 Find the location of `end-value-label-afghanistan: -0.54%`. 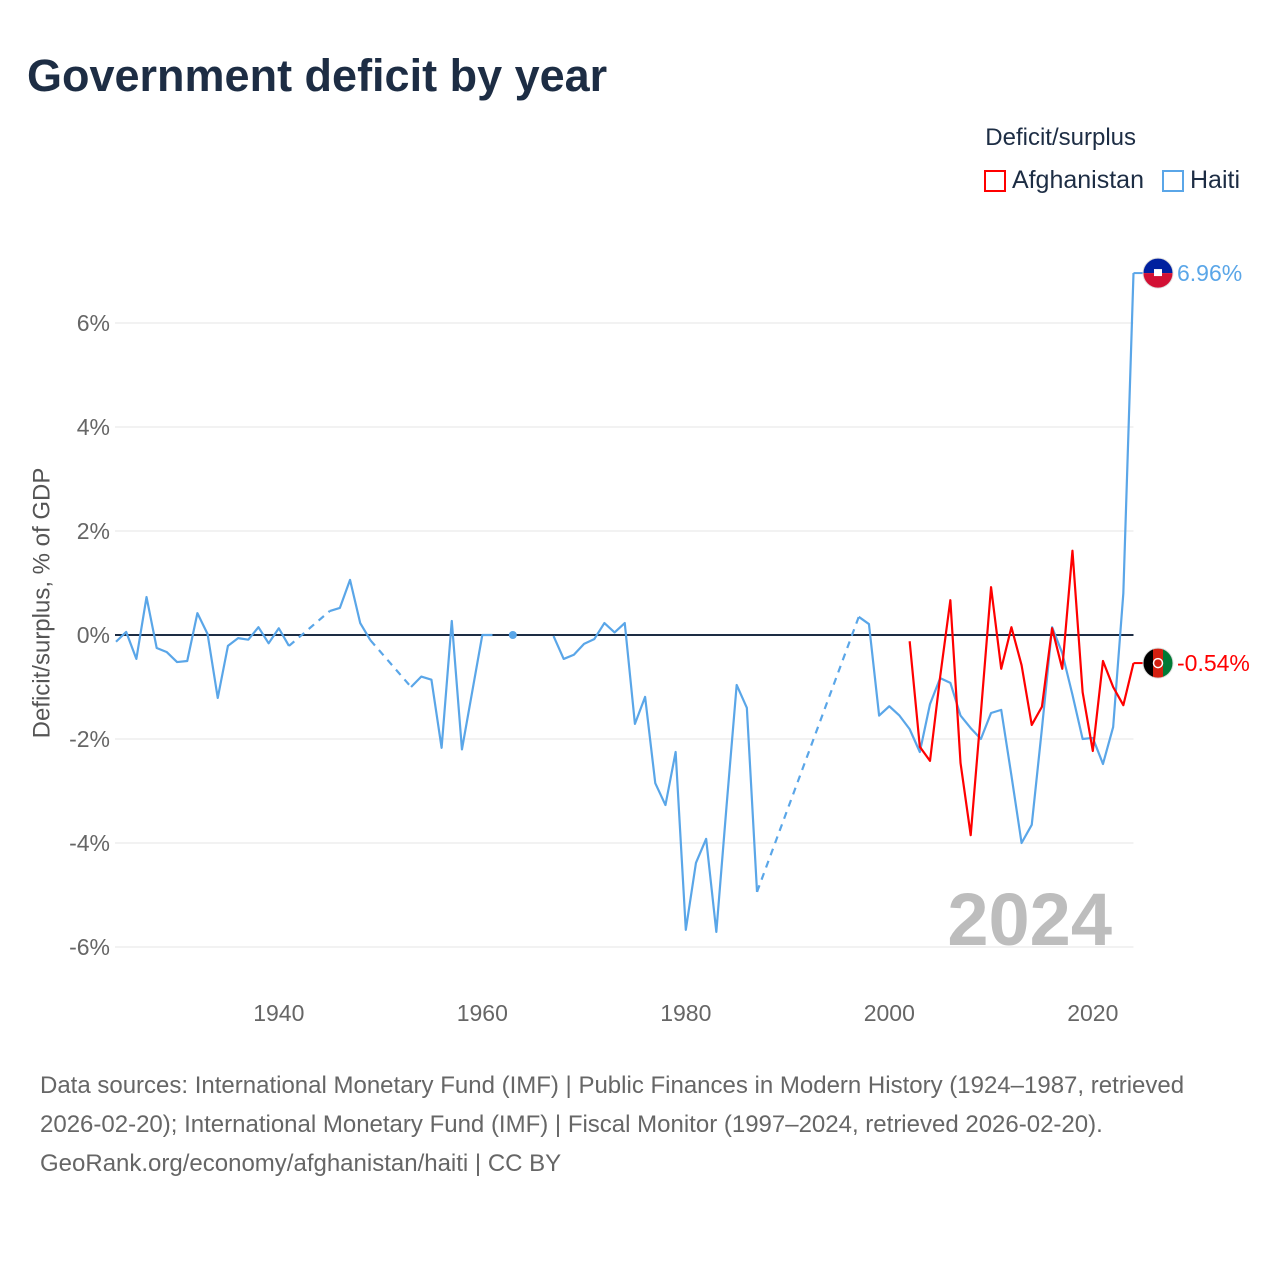

end-value-label-afghanistan: -0.54% is located at coordinates (1213, 663).